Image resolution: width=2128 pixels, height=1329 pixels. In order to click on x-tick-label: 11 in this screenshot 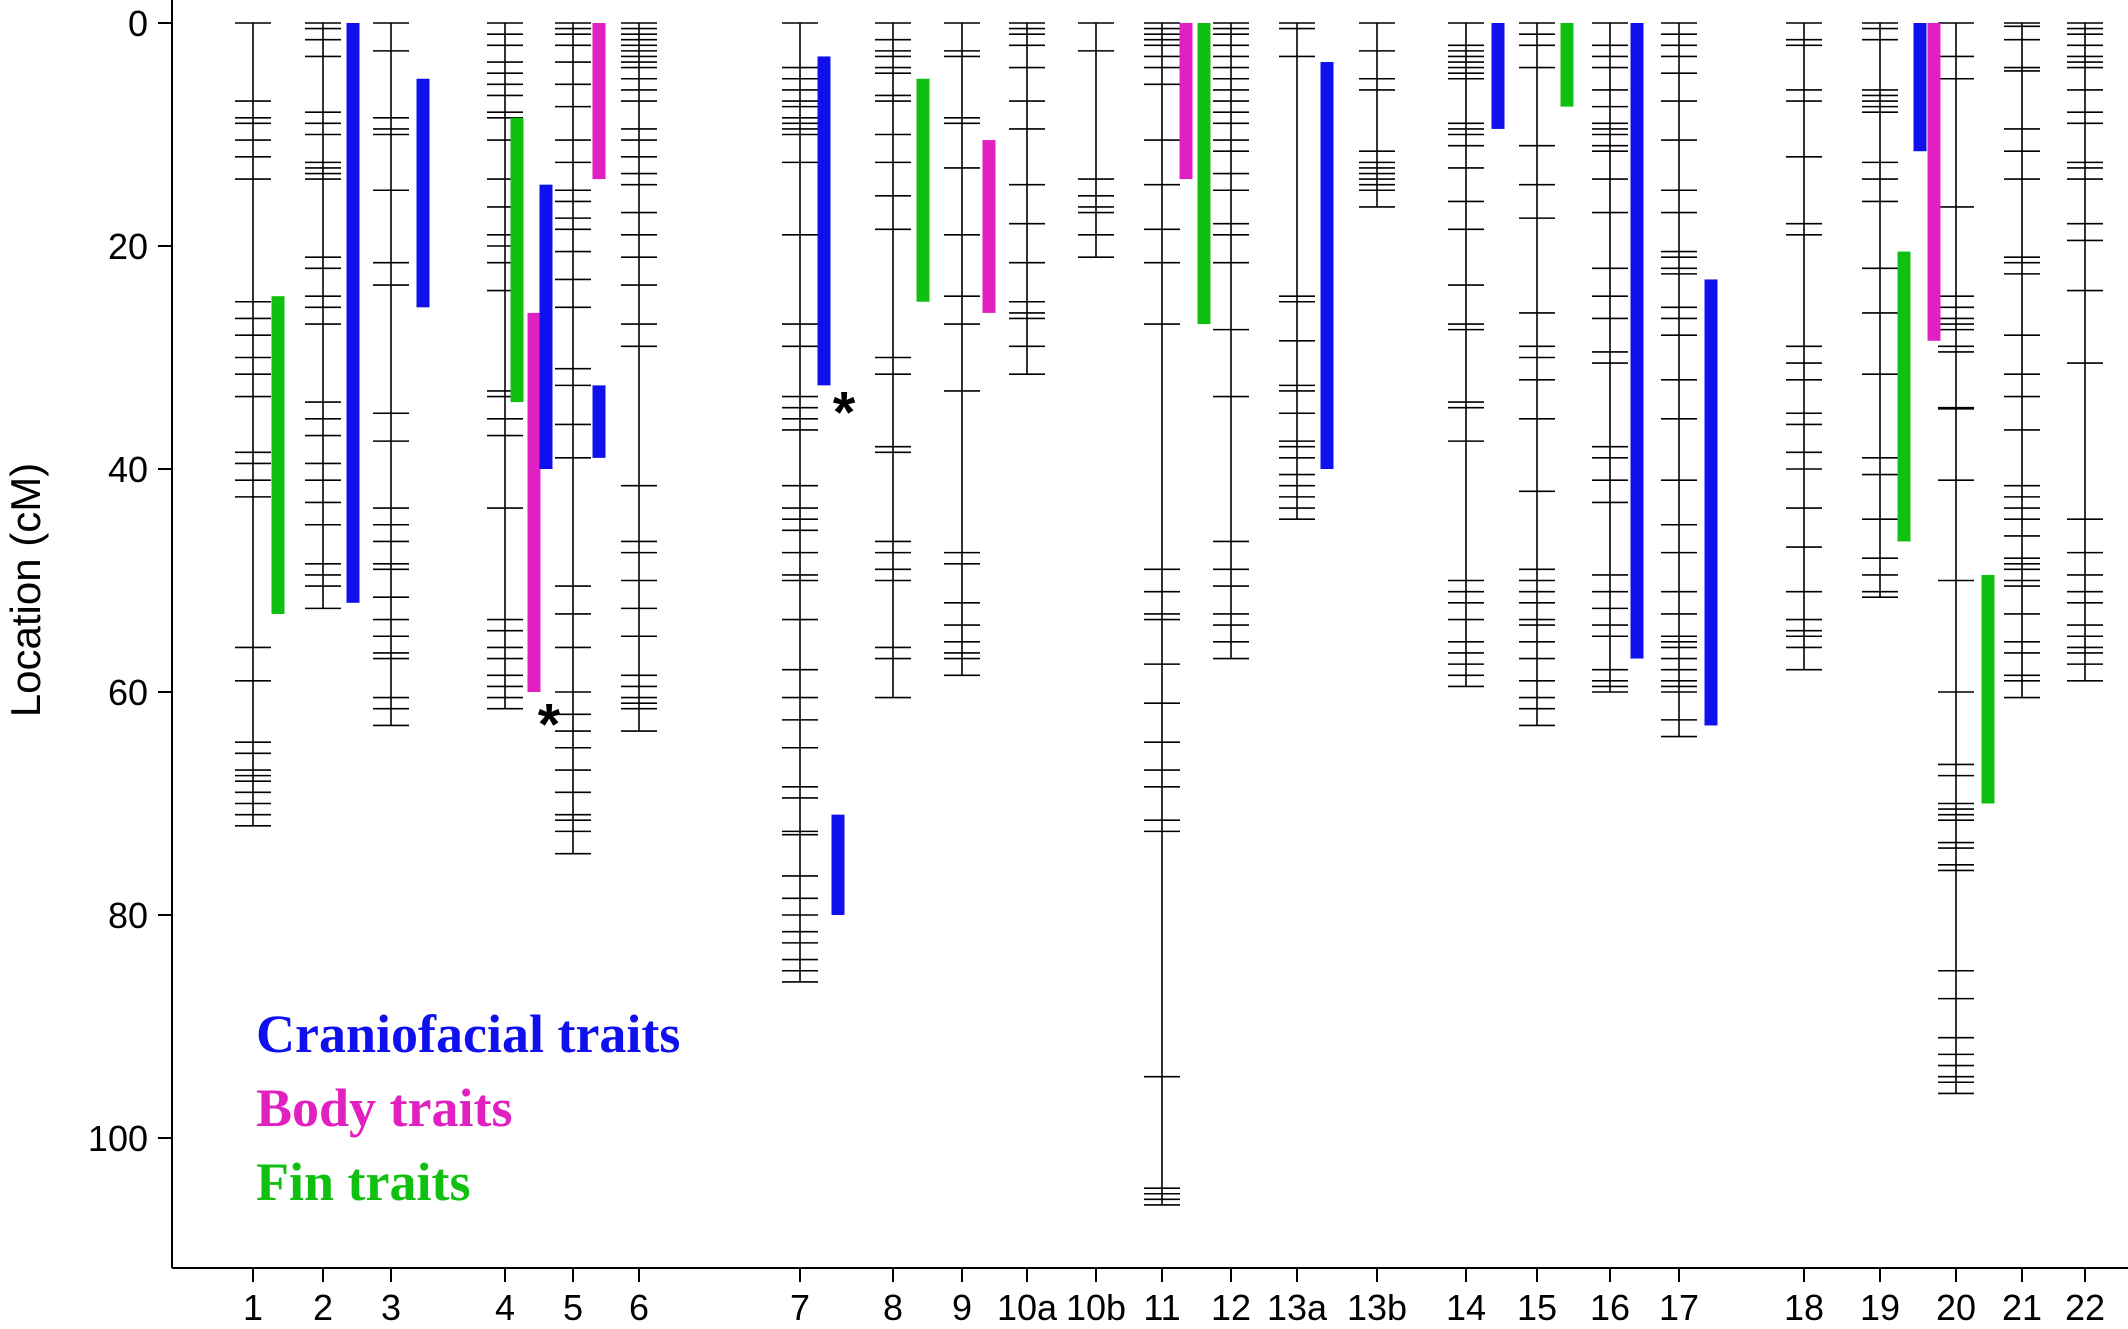, I will do `click(1161, 1307)`.